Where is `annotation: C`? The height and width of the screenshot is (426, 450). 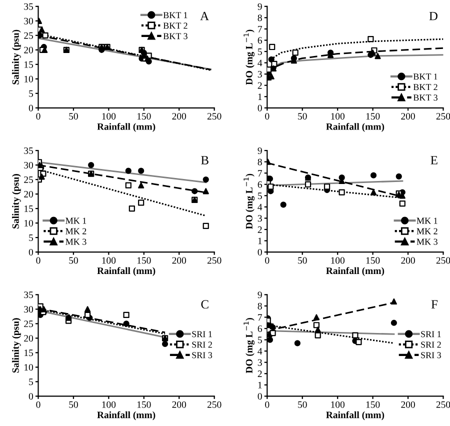 annotation: C is located at coordinates (204, 304).